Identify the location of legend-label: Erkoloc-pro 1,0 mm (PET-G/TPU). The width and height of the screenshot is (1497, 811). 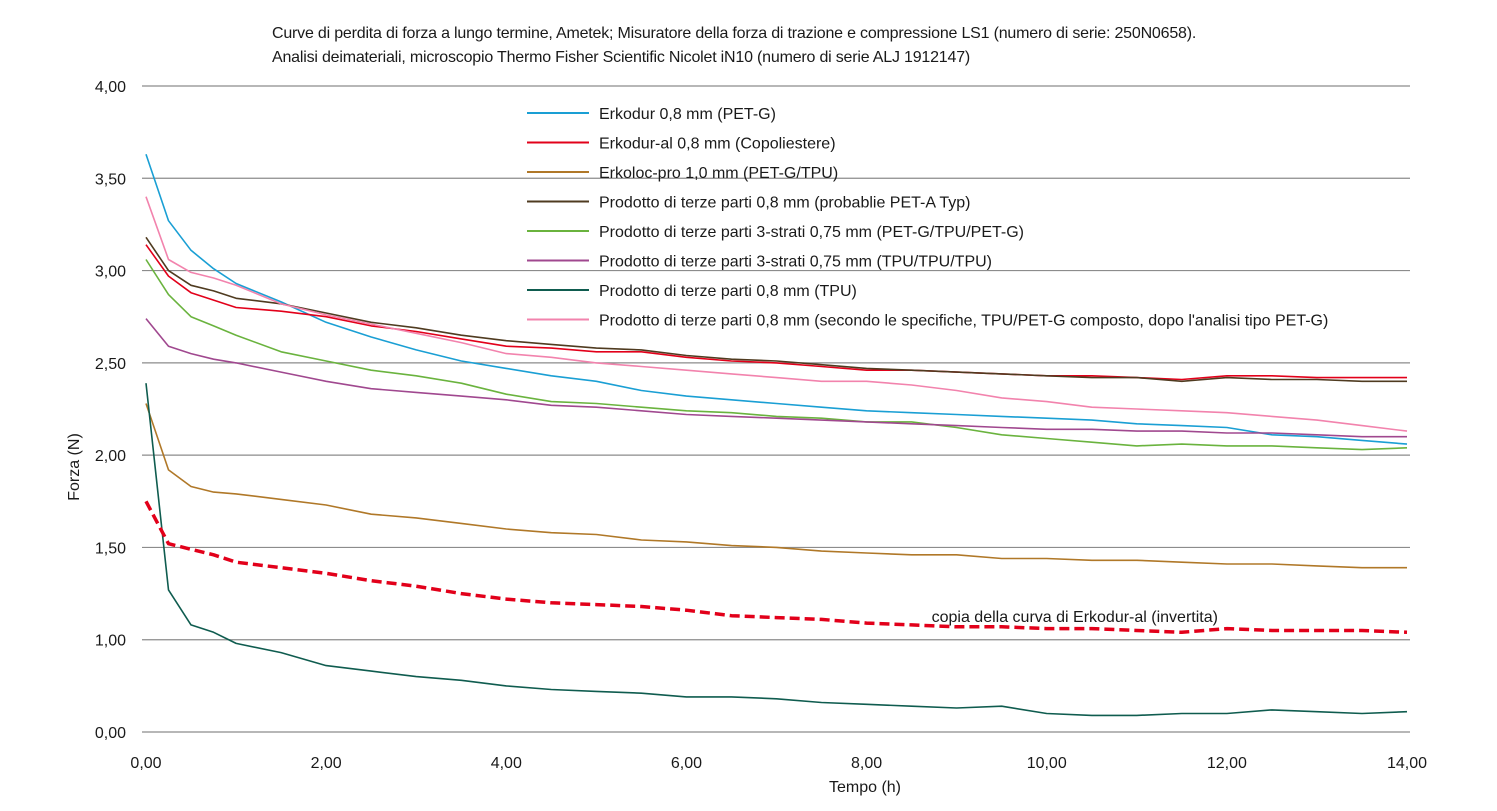
(718, 173).